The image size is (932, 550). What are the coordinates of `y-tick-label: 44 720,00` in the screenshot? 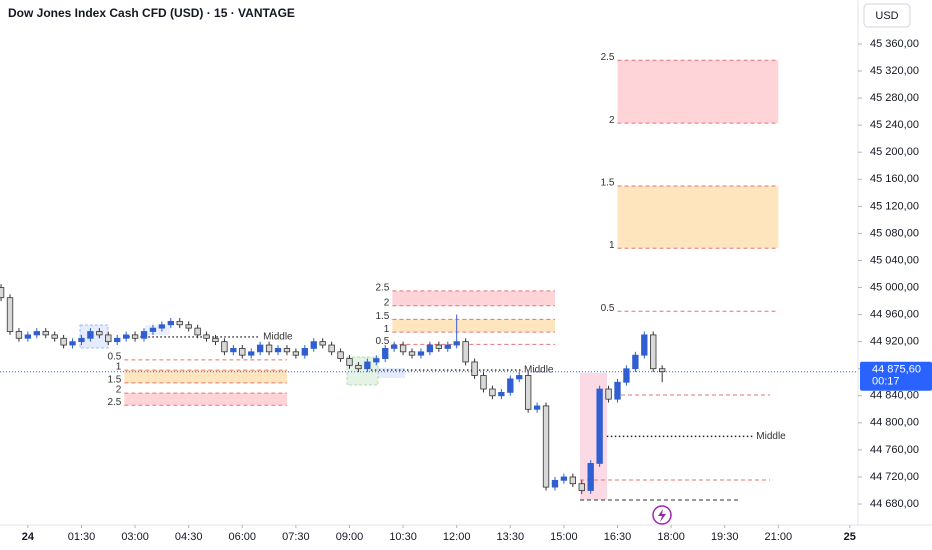 It's located at (894, 477).